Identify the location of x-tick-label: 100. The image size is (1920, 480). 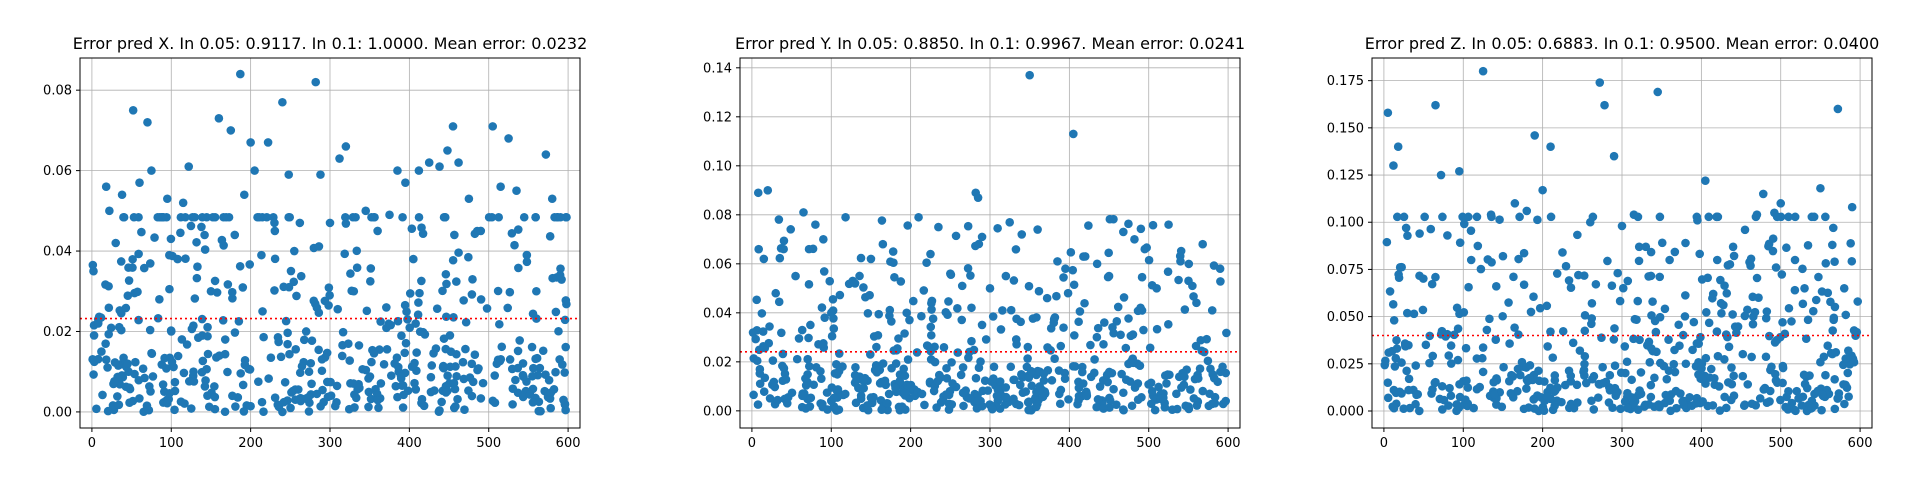
(831, 443).